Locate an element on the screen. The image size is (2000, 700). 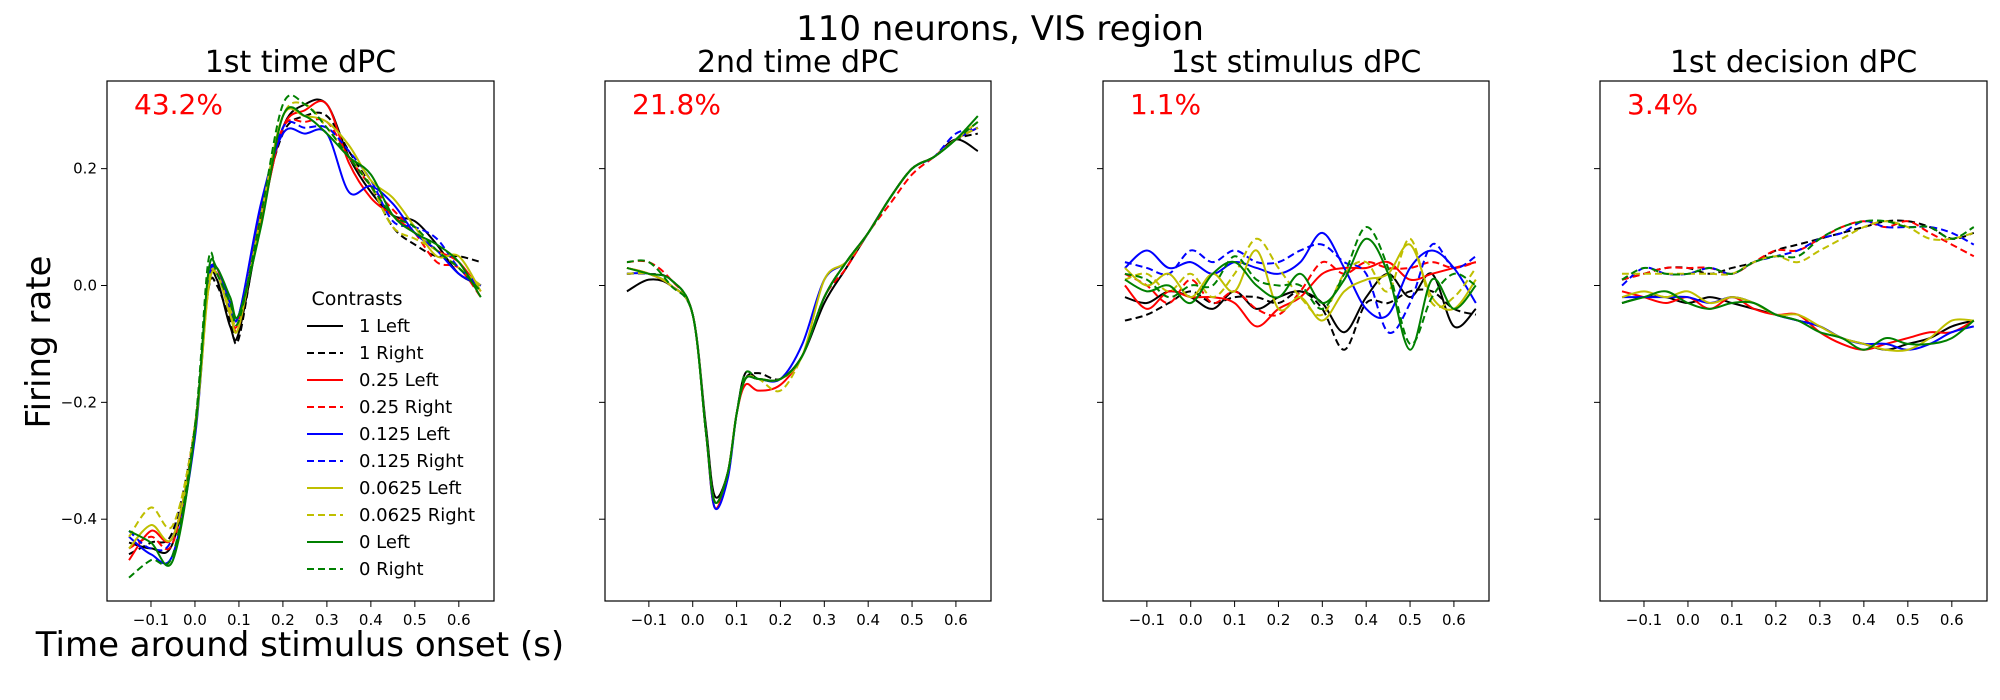
legend-item: 0.25 Left is located at coordinates (373, 380).